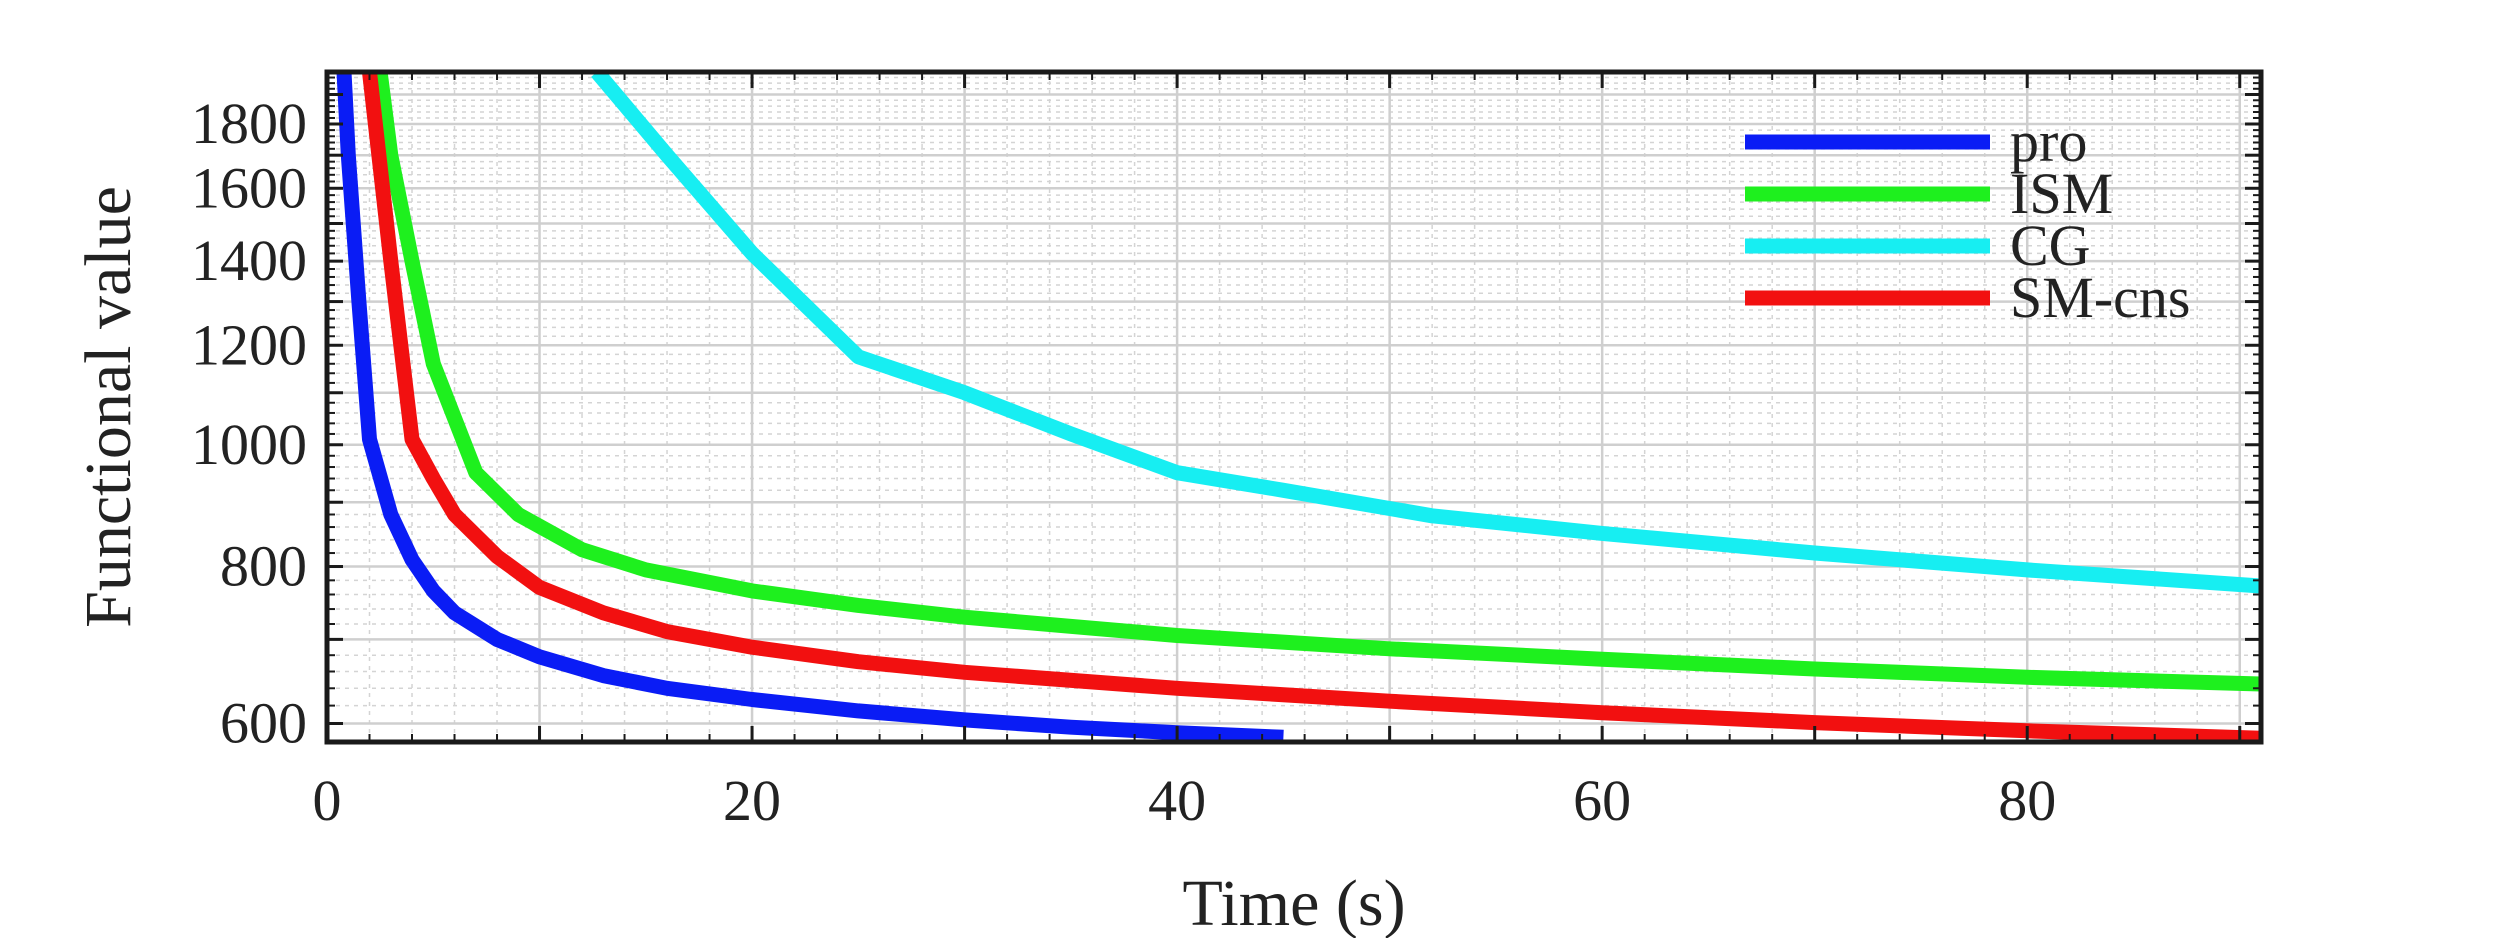 The height and width of the screenshot is (938, 2500). What do you see at coordinates (108, 407) in the screenshot?
I see `y-axis-title: Functional value` at bounding box center [108, 407].